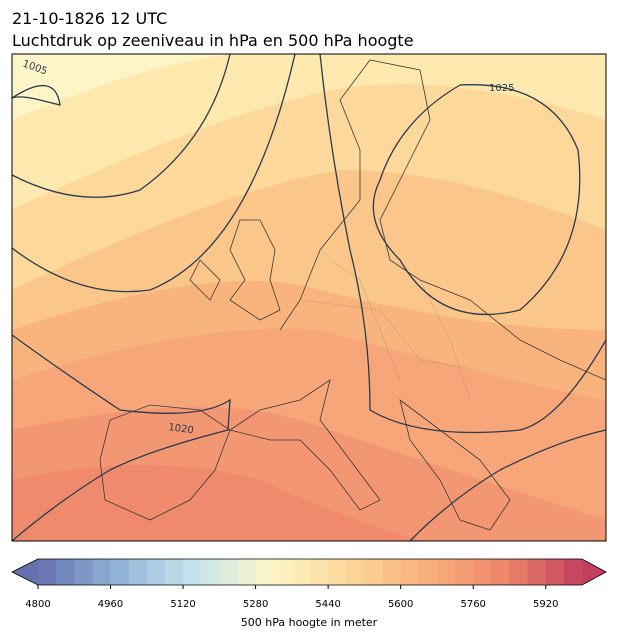 The height and width of the screenshot is (639, 618). What do you see at coordinates (501, 88) in the screenshot?
I see `isobar-label: 1025` at bounding box center [501, 88].